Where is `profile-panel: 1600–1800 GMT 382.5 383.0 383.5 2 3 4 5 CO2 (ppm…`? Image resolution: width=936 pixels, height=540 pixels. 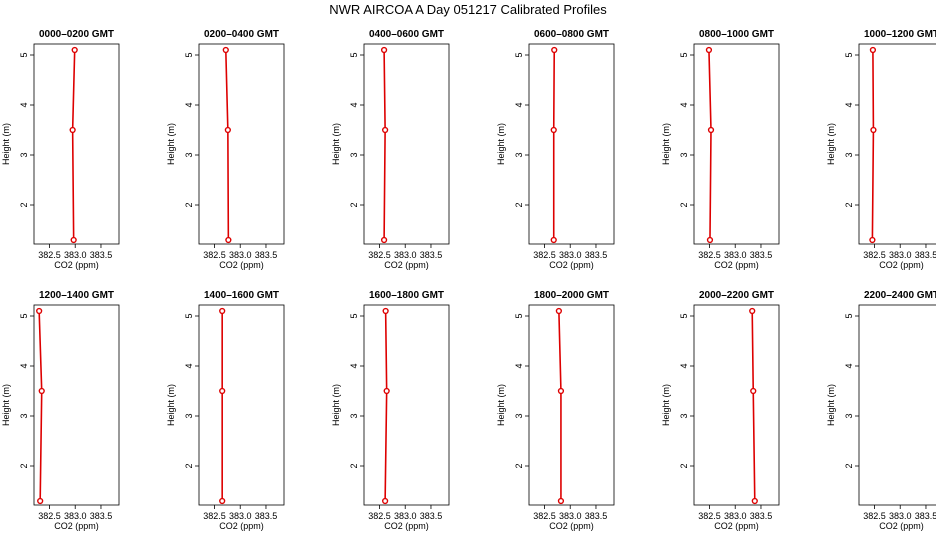 profile-panel: 1600–1800 GMT 382.5 383.0 383.5 2 3 4 5 CO2 (ppm… is located at coordinates (390, 410).